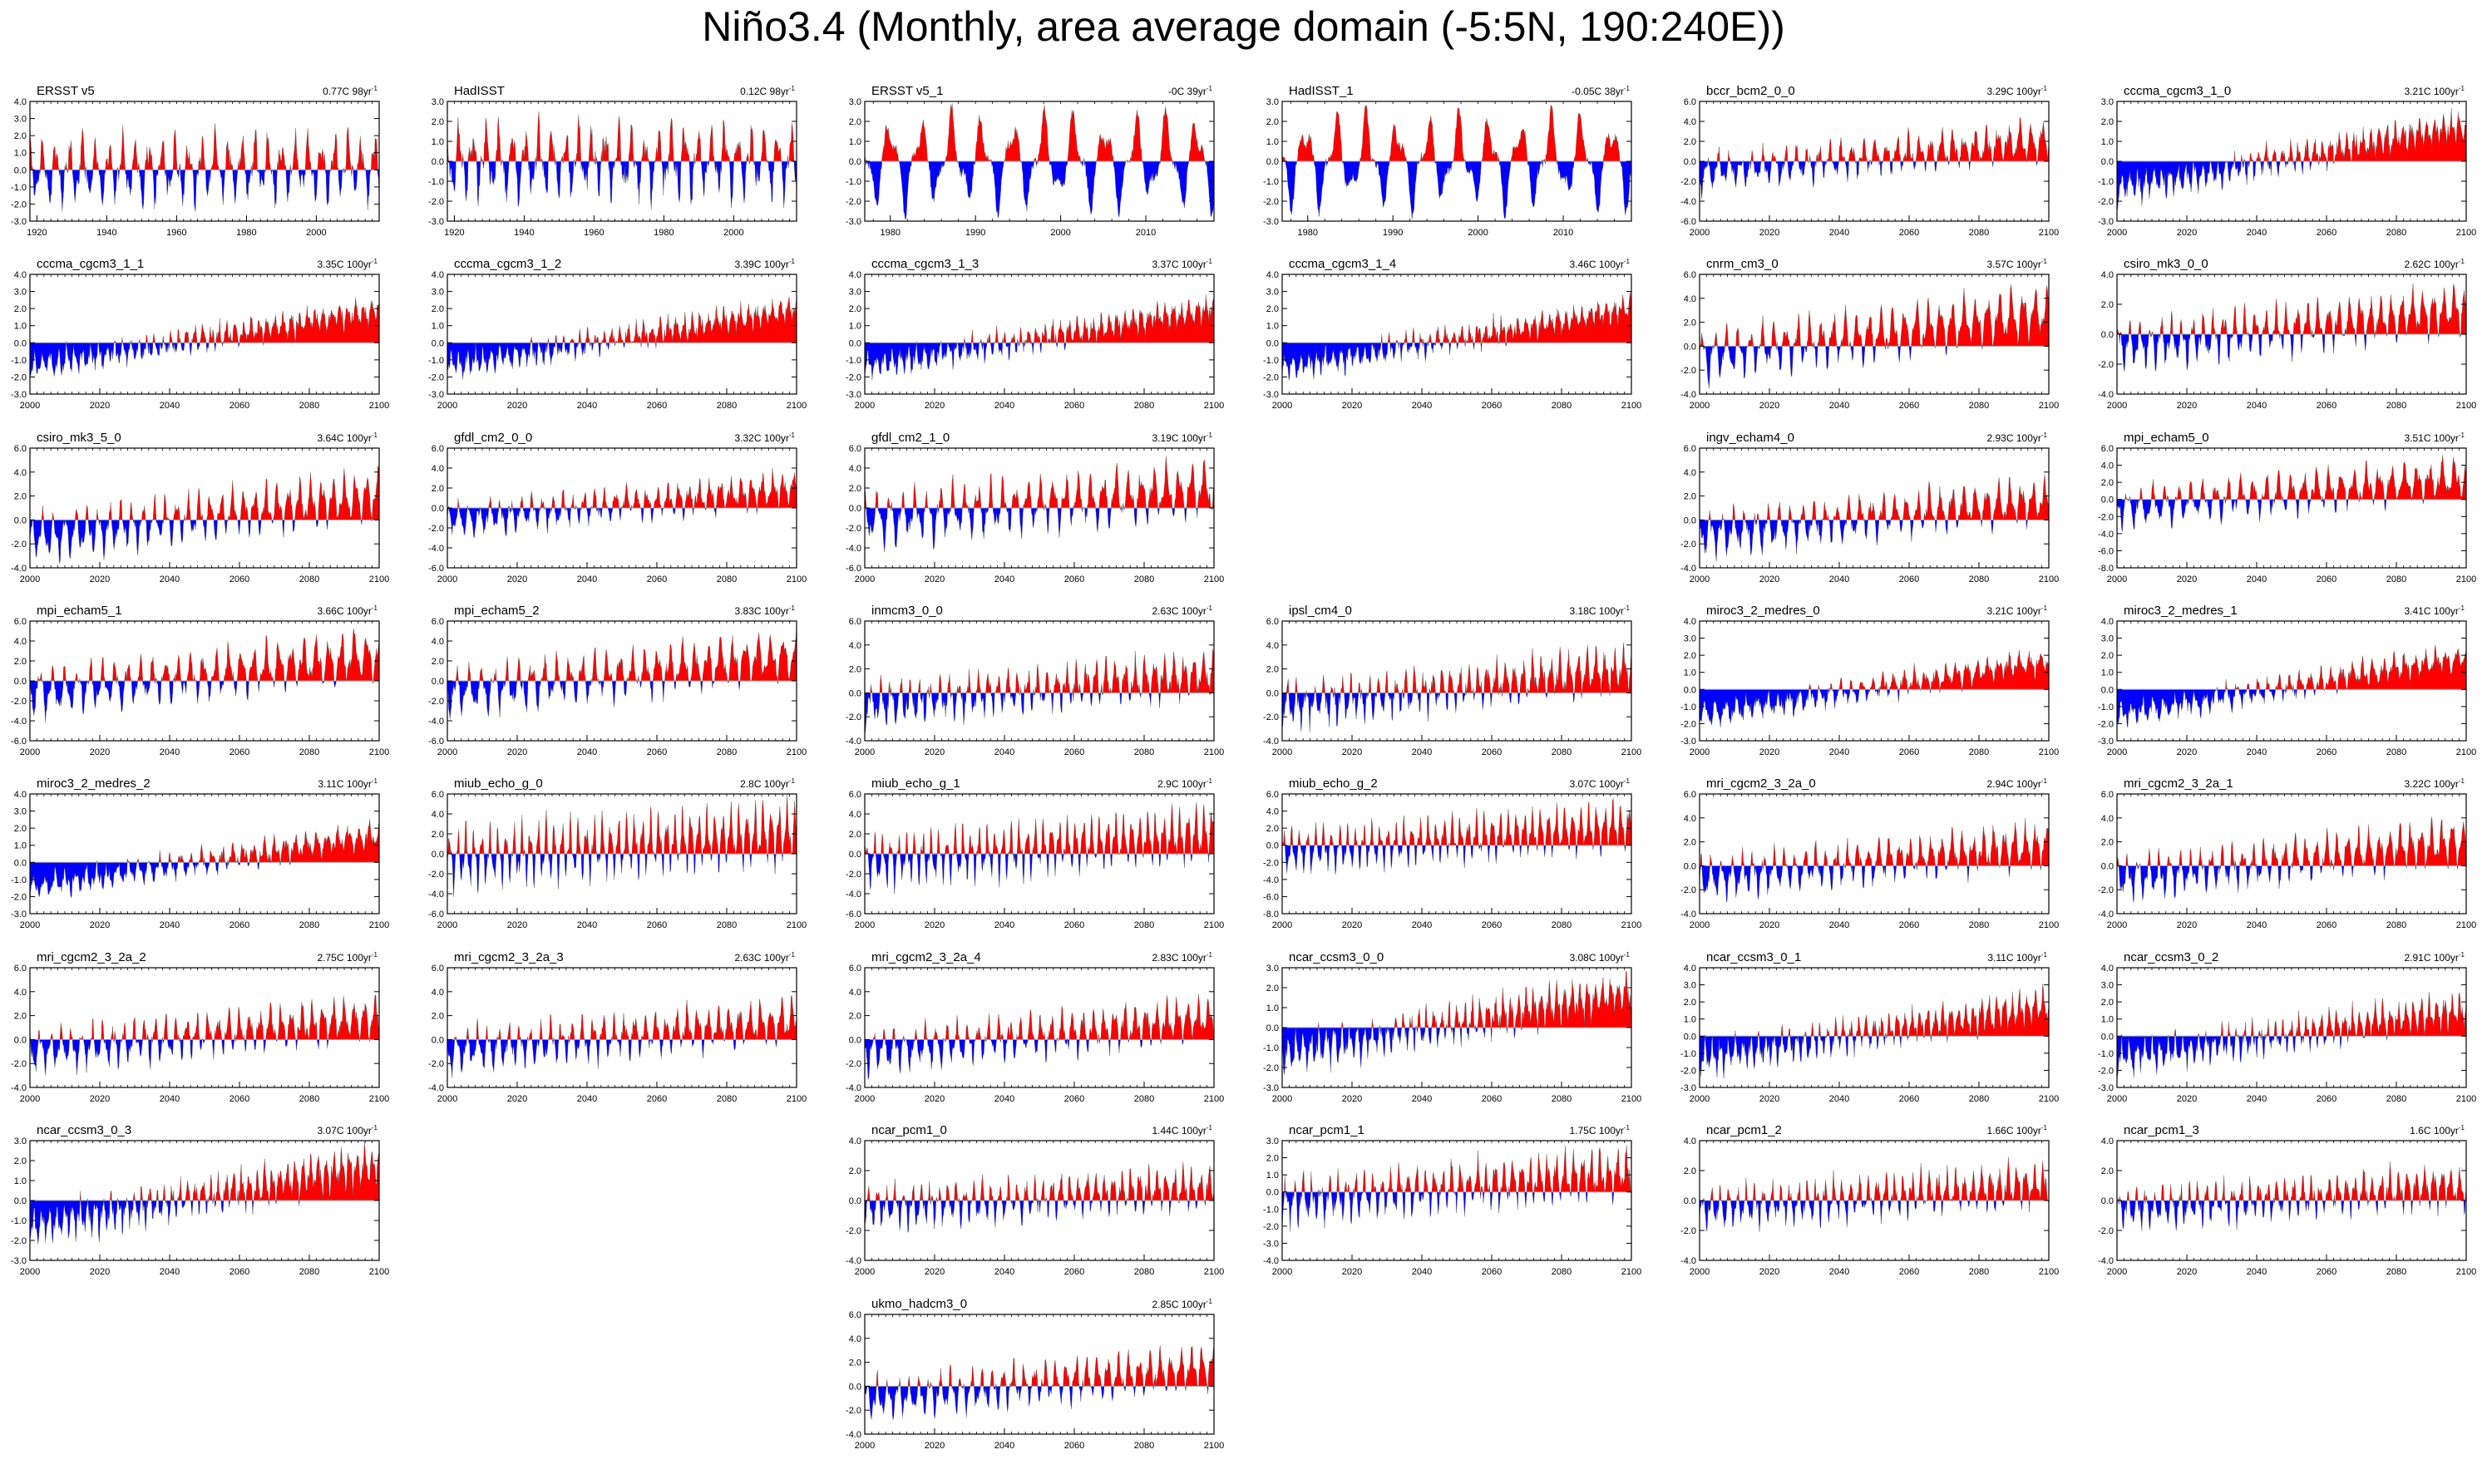  Describe the element at coordinates (765, 264) in the screenshot. I see `trend-label: 3.39C 100yr-1` at that location.